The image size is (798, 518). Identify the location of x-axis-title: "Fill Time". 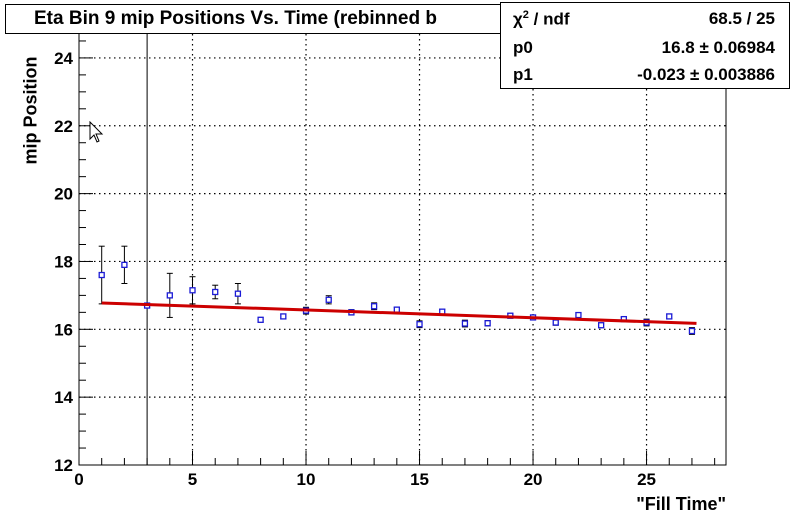
(681, 504).